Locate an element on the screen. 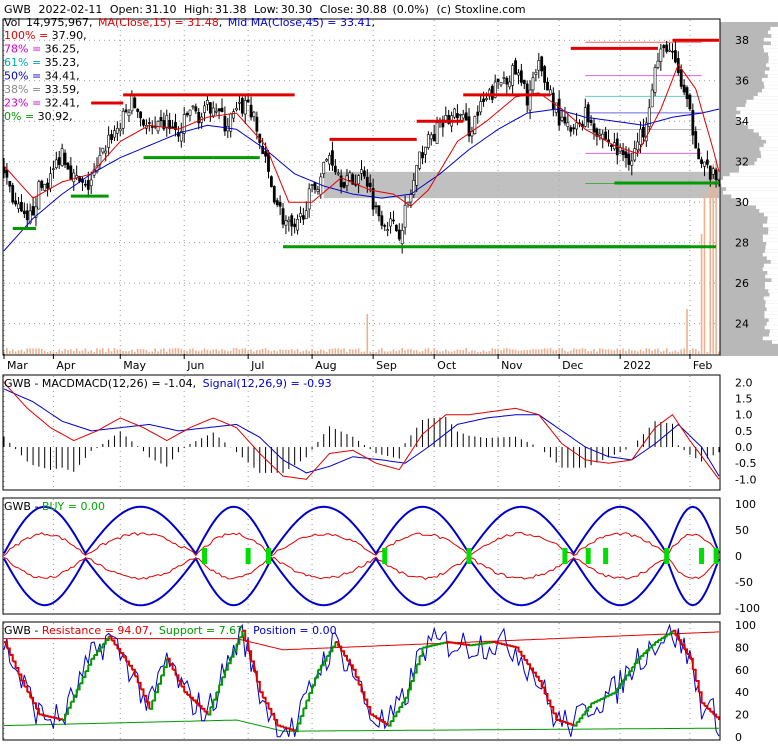 Image resolution: width=778 pixels, height=746 pixels. position-label: Position = 0.00 is located at coordinates (295, 630).